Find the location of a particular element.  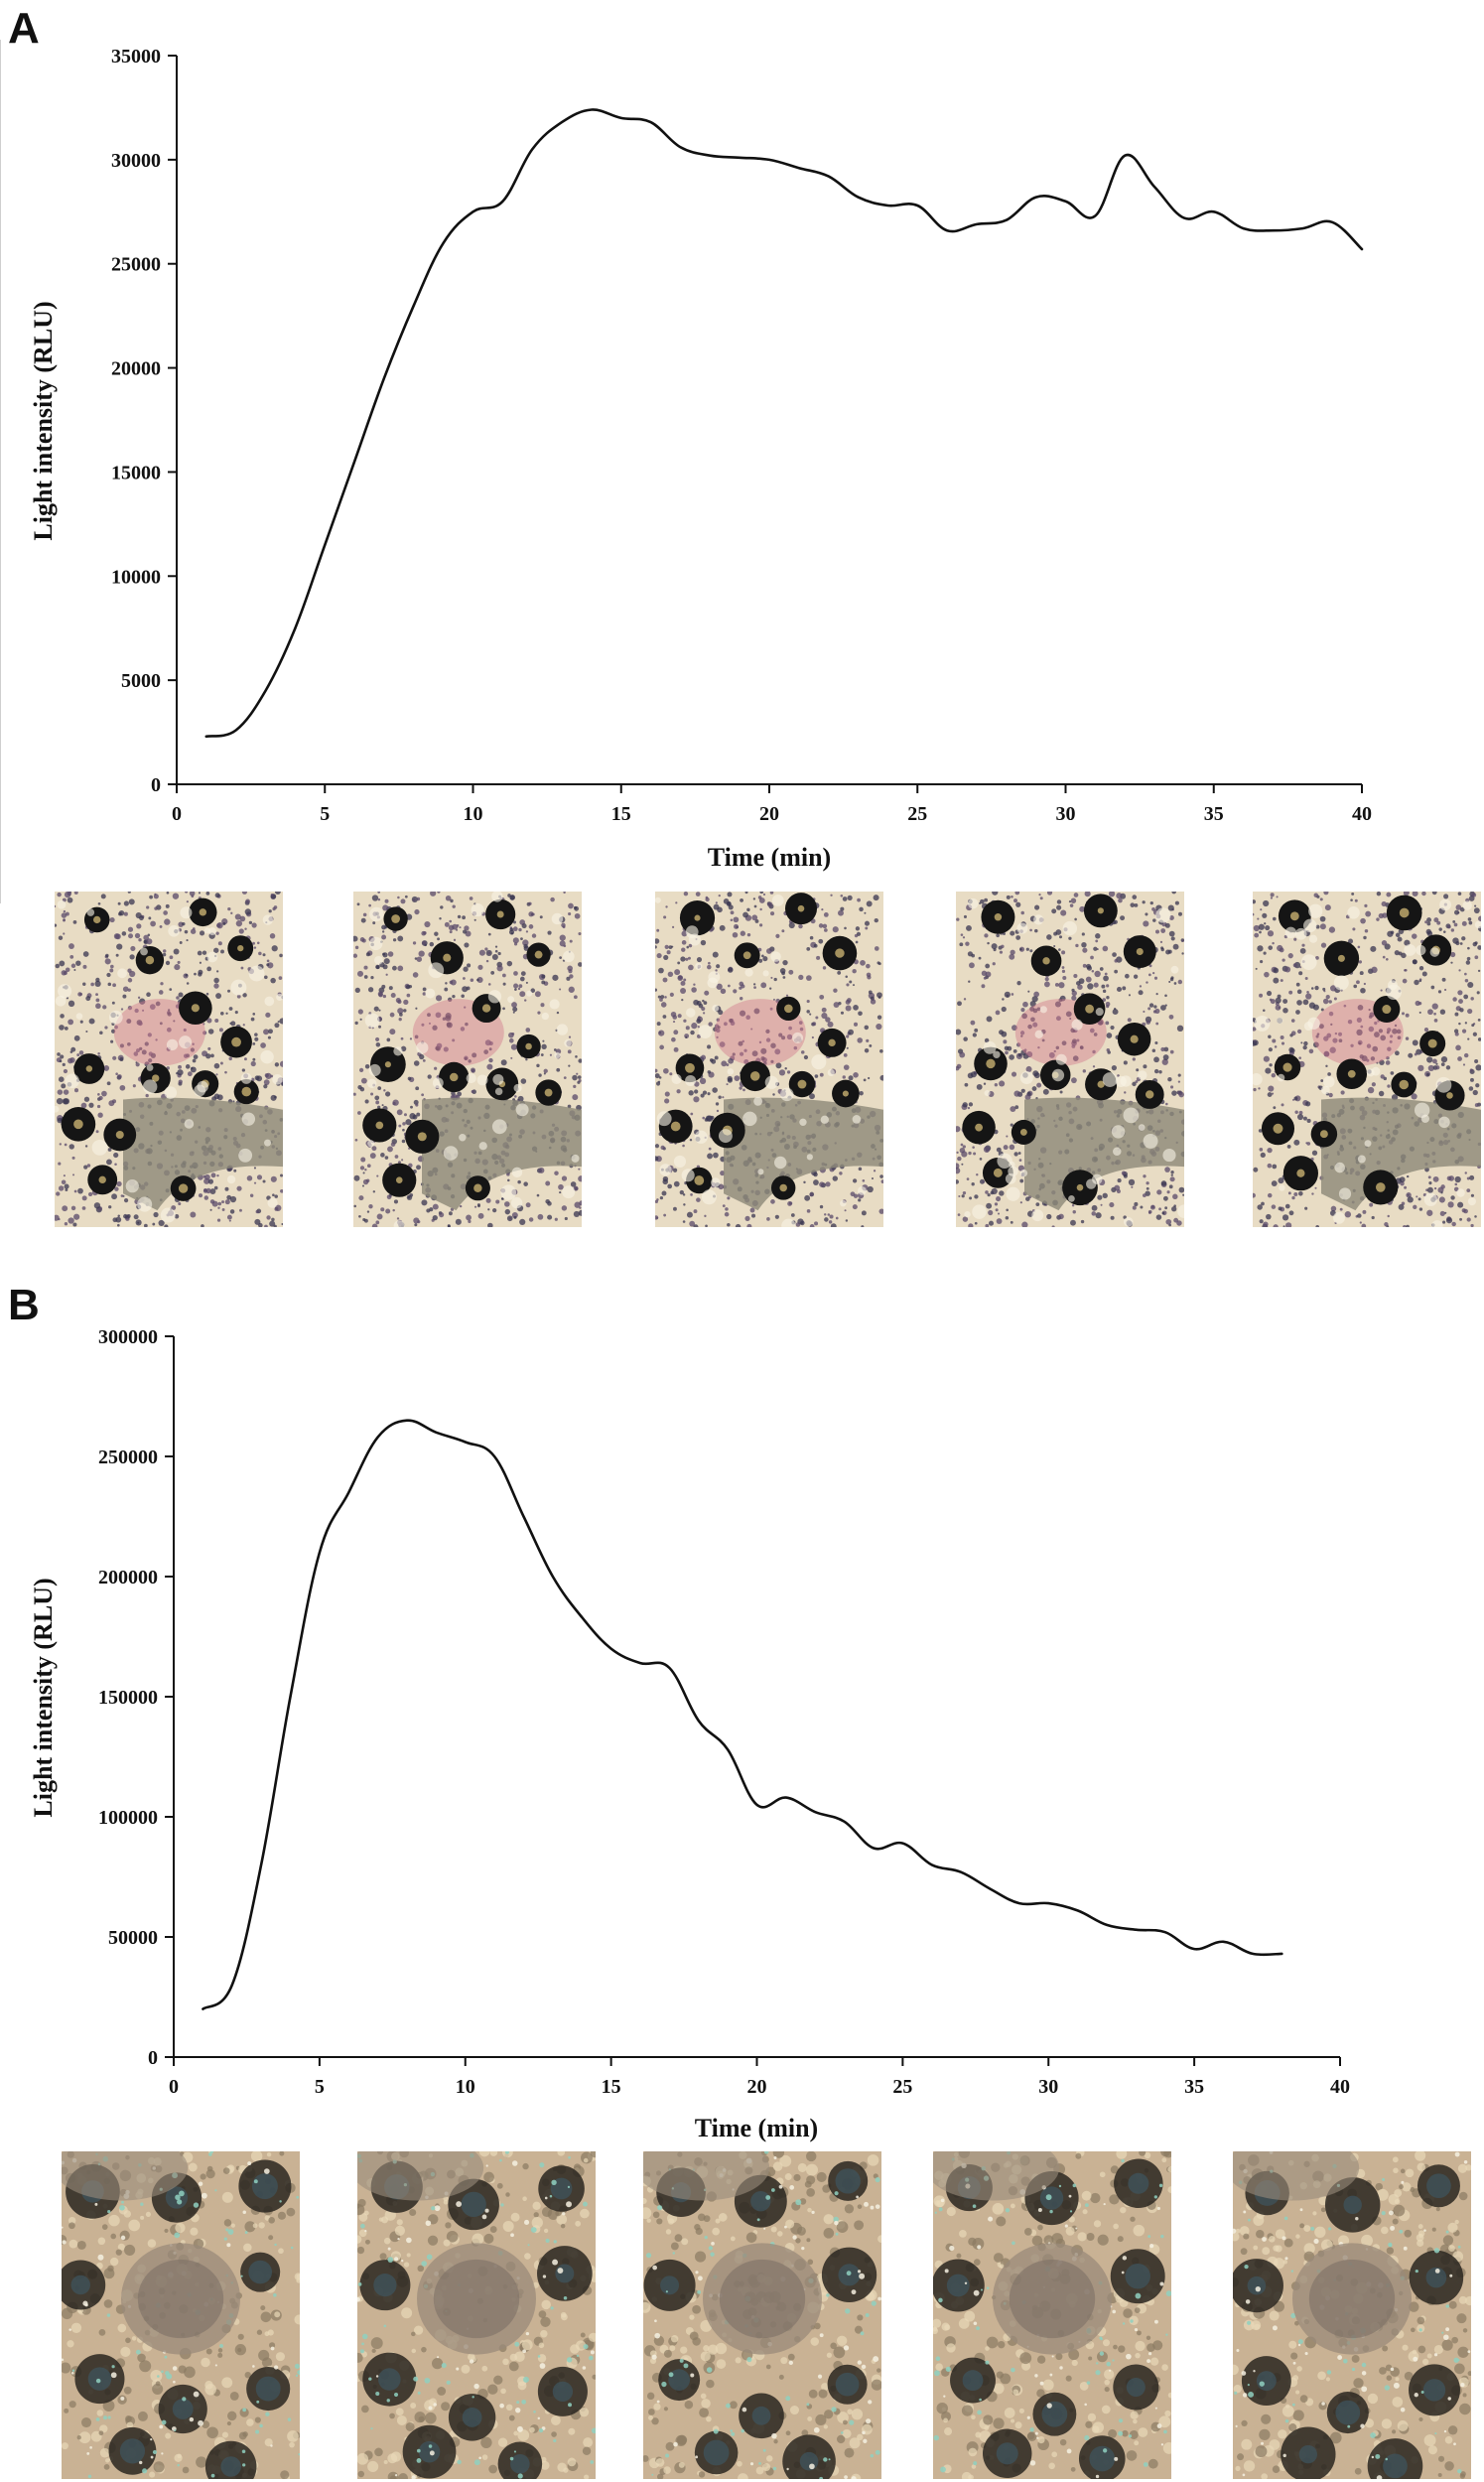

chart-b-x-ticks: 0 5 10 15 20 25 30 35 40 is located at coordinates (759, 2077).